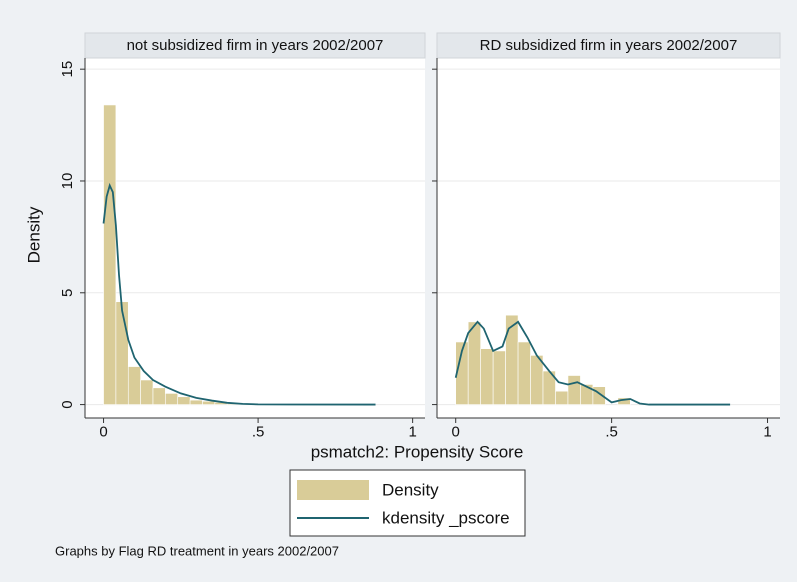 The image size is (797, 587). What do you see at coordinates (446, 517) in the screenshot?
I see `legend-label: kdensity _pscore` at bounding box center [446, 517].